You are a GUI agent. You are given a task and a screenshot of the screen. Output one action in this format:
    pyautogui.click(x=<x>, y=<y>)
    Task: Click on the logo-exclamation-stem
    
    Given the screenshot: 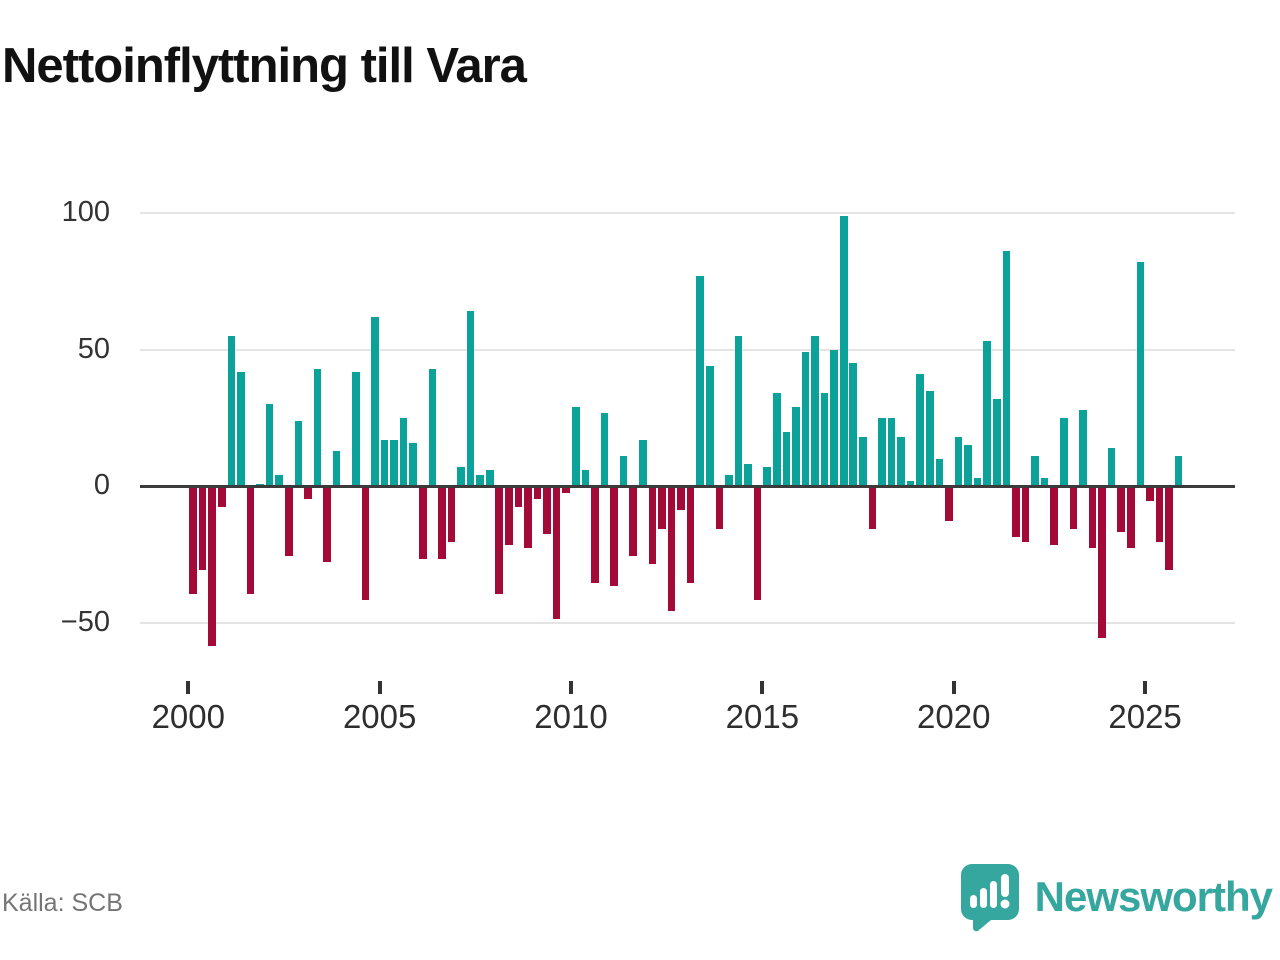 What is the action you would take?
    pyautogui.click(x=1004, y=885)
    